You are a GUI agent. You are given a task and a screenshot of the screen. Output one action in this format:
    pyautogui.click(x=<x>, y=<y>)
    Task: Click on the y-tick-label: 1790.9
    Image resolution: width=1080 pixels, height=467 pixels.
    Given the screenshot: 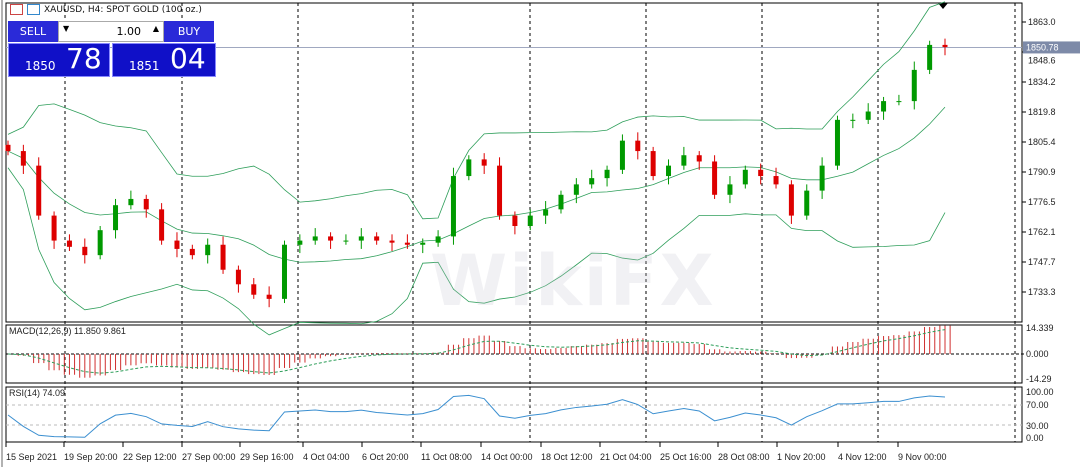 What is the action you would take?
    pyautogui.click(x=1042, y=172)
    